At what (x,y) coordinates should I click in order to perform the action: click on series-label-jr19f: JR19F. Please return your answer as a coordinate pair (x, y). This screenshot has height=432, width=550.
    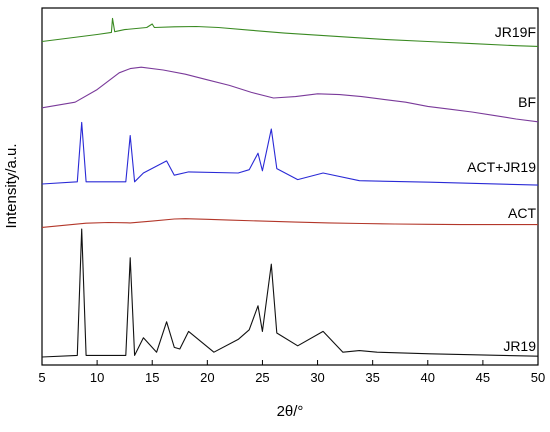
    Looking at the image, I should click on (515, 32).